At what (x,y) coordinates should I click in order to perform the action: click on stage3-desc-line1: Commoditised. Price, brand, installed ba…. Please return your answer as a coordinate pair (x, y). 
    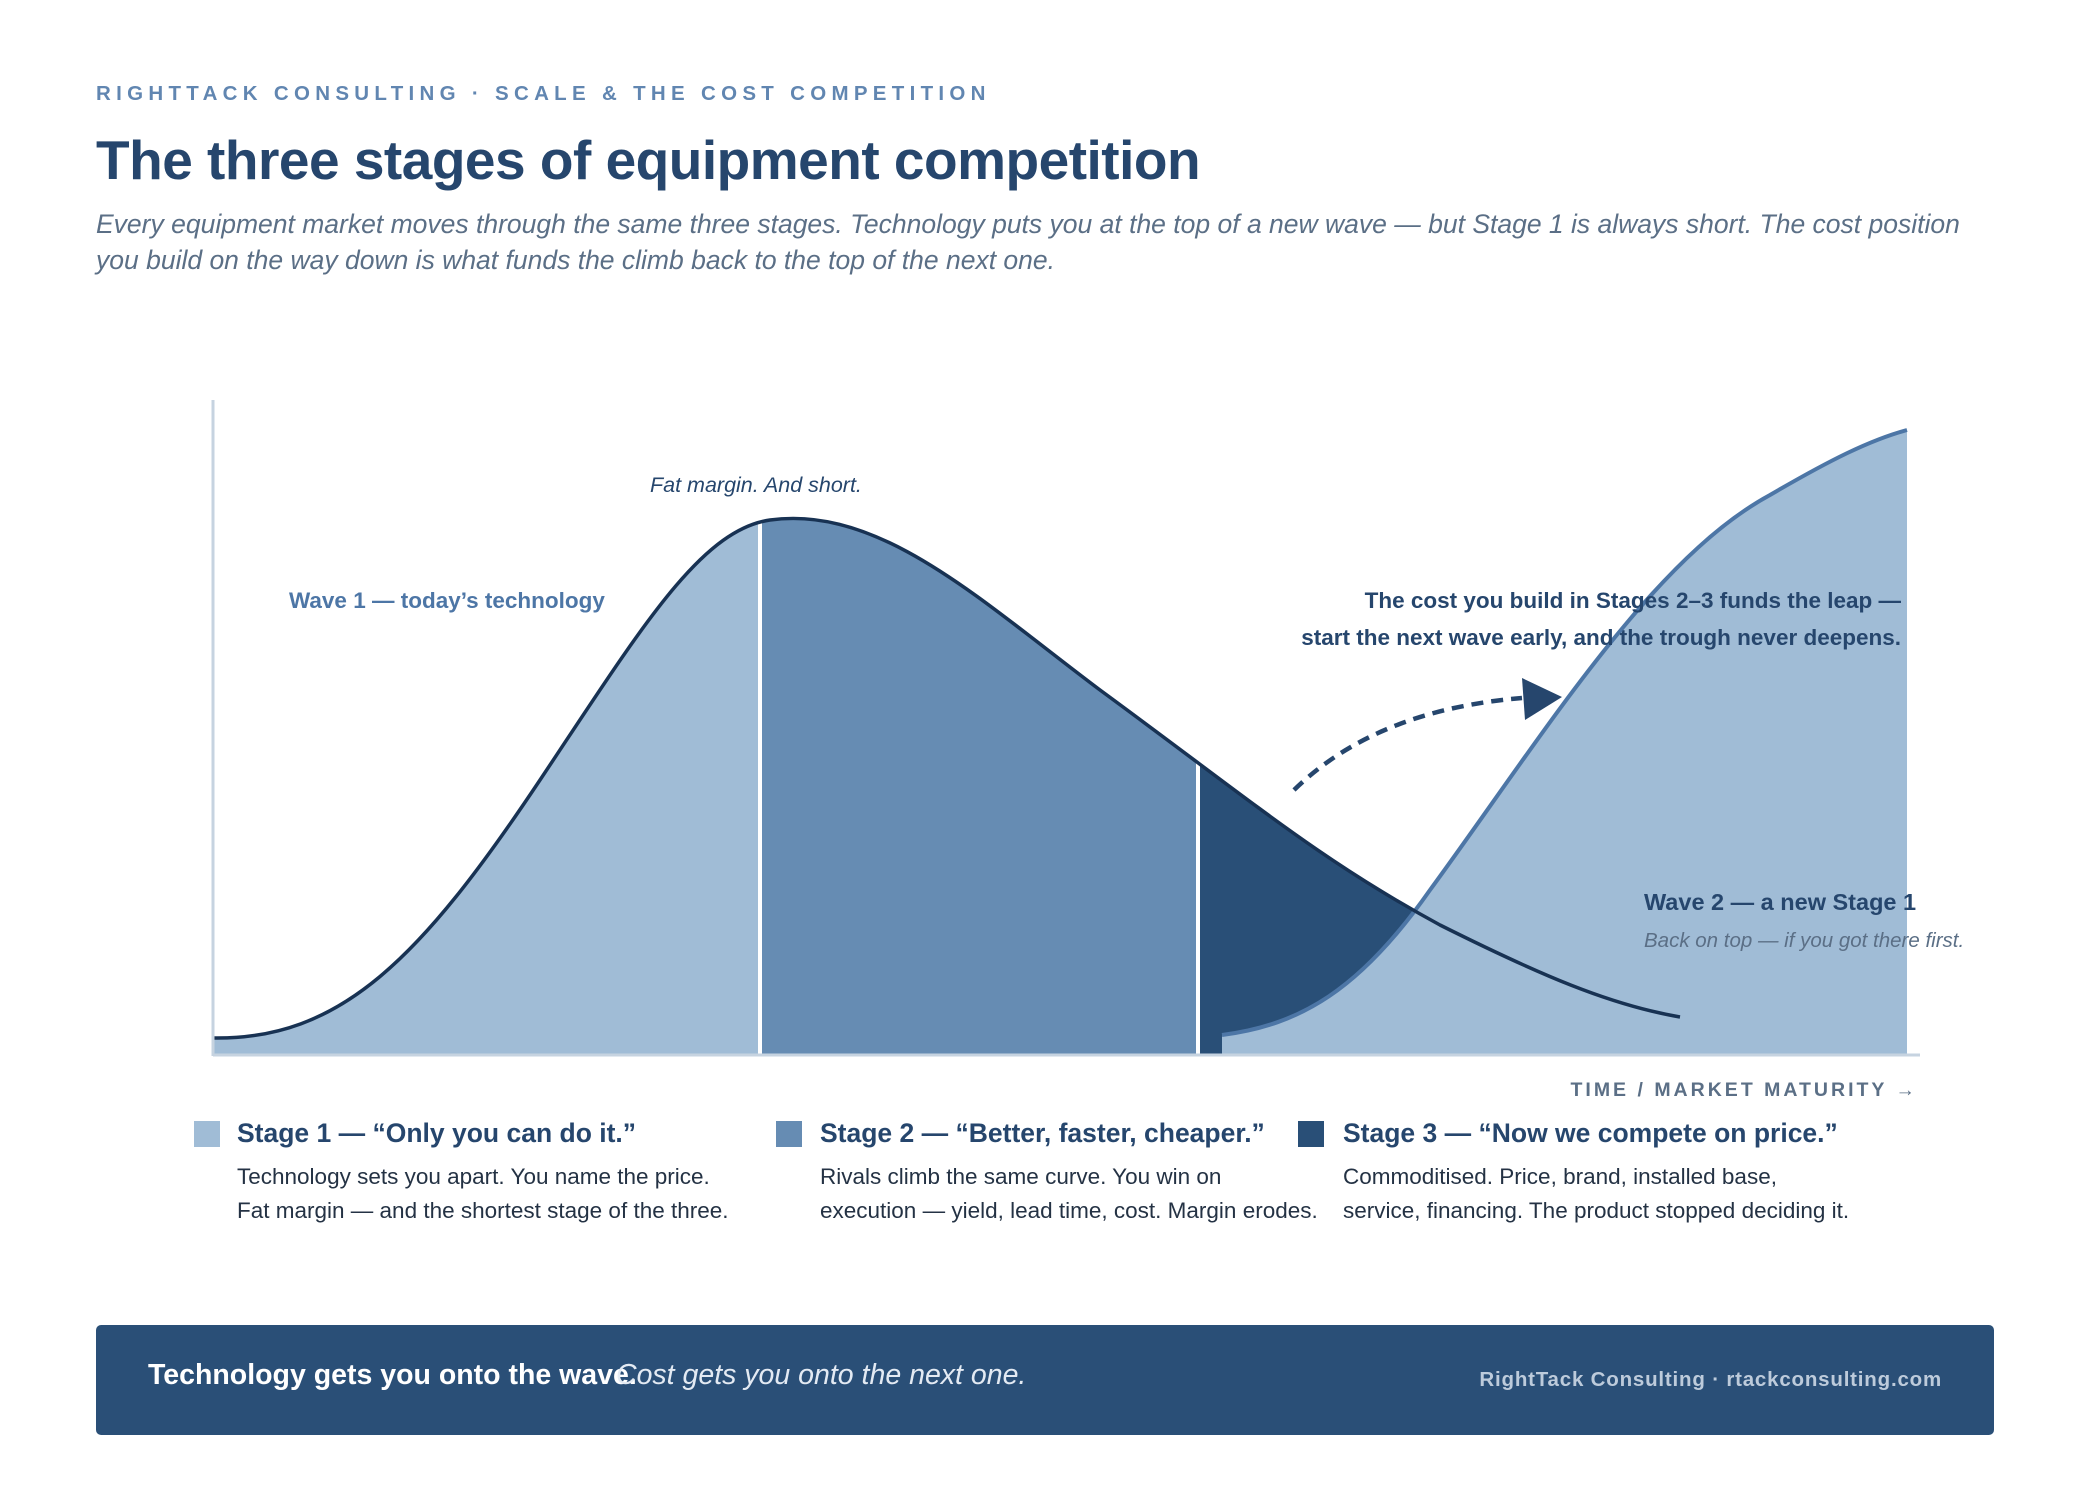
    Looking at the image, I should click on (1560, 1176).